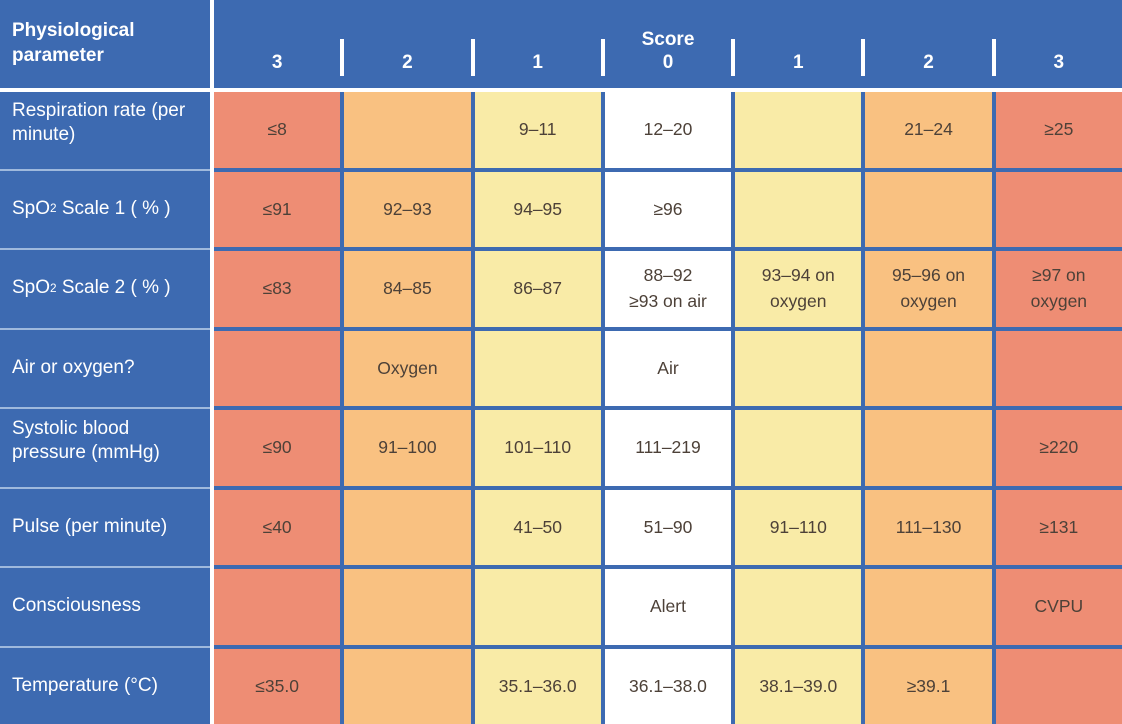 The image size is (1122, 724). I want to click on score-cell: ≤90, so click(277, 448).